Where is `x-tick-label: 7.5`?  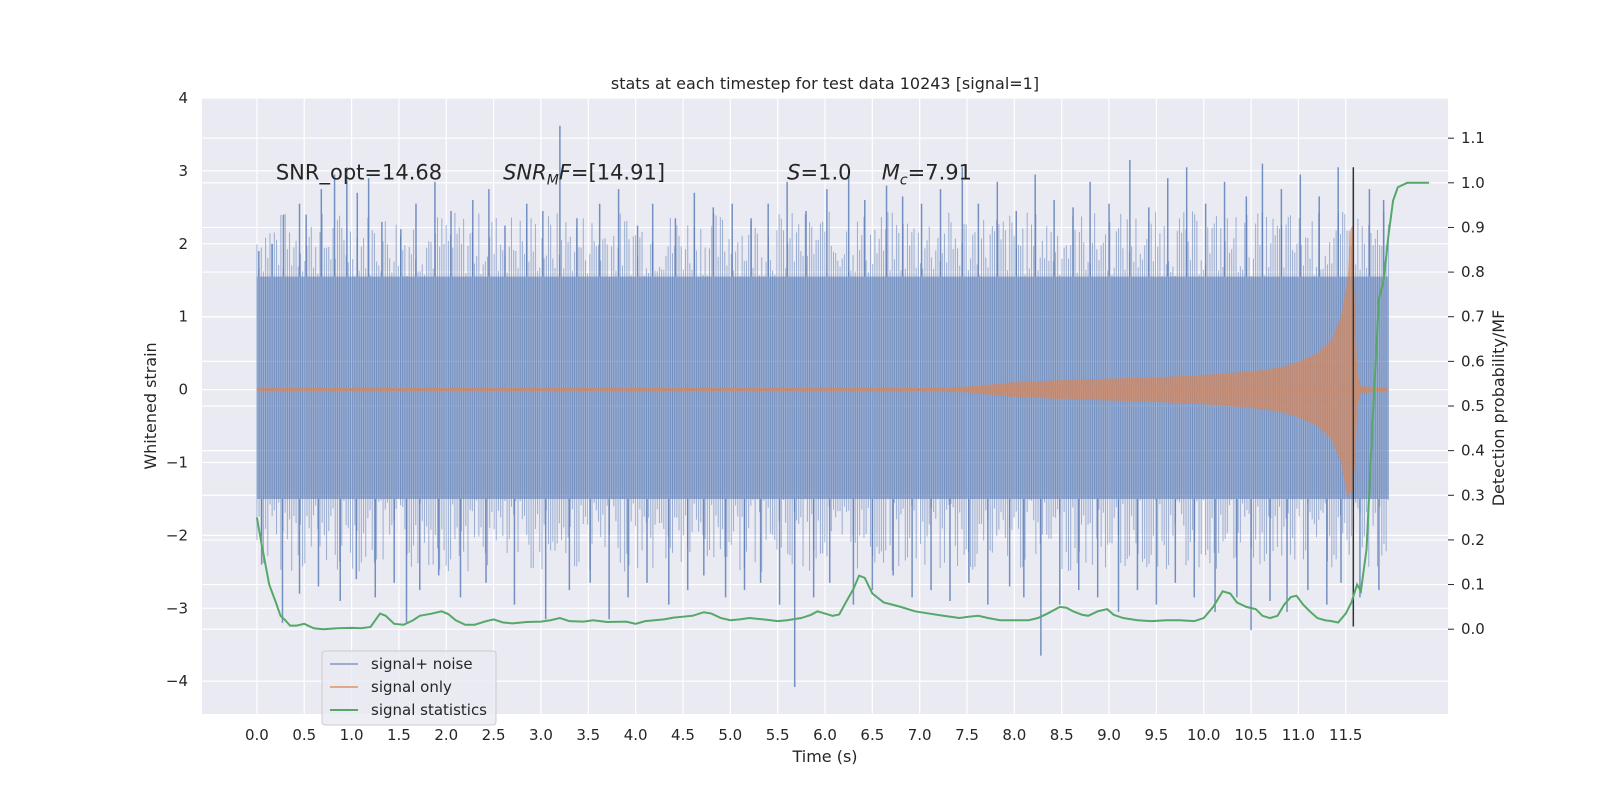
x-tick-label: 7.5 is located at coordinates (967, 735).